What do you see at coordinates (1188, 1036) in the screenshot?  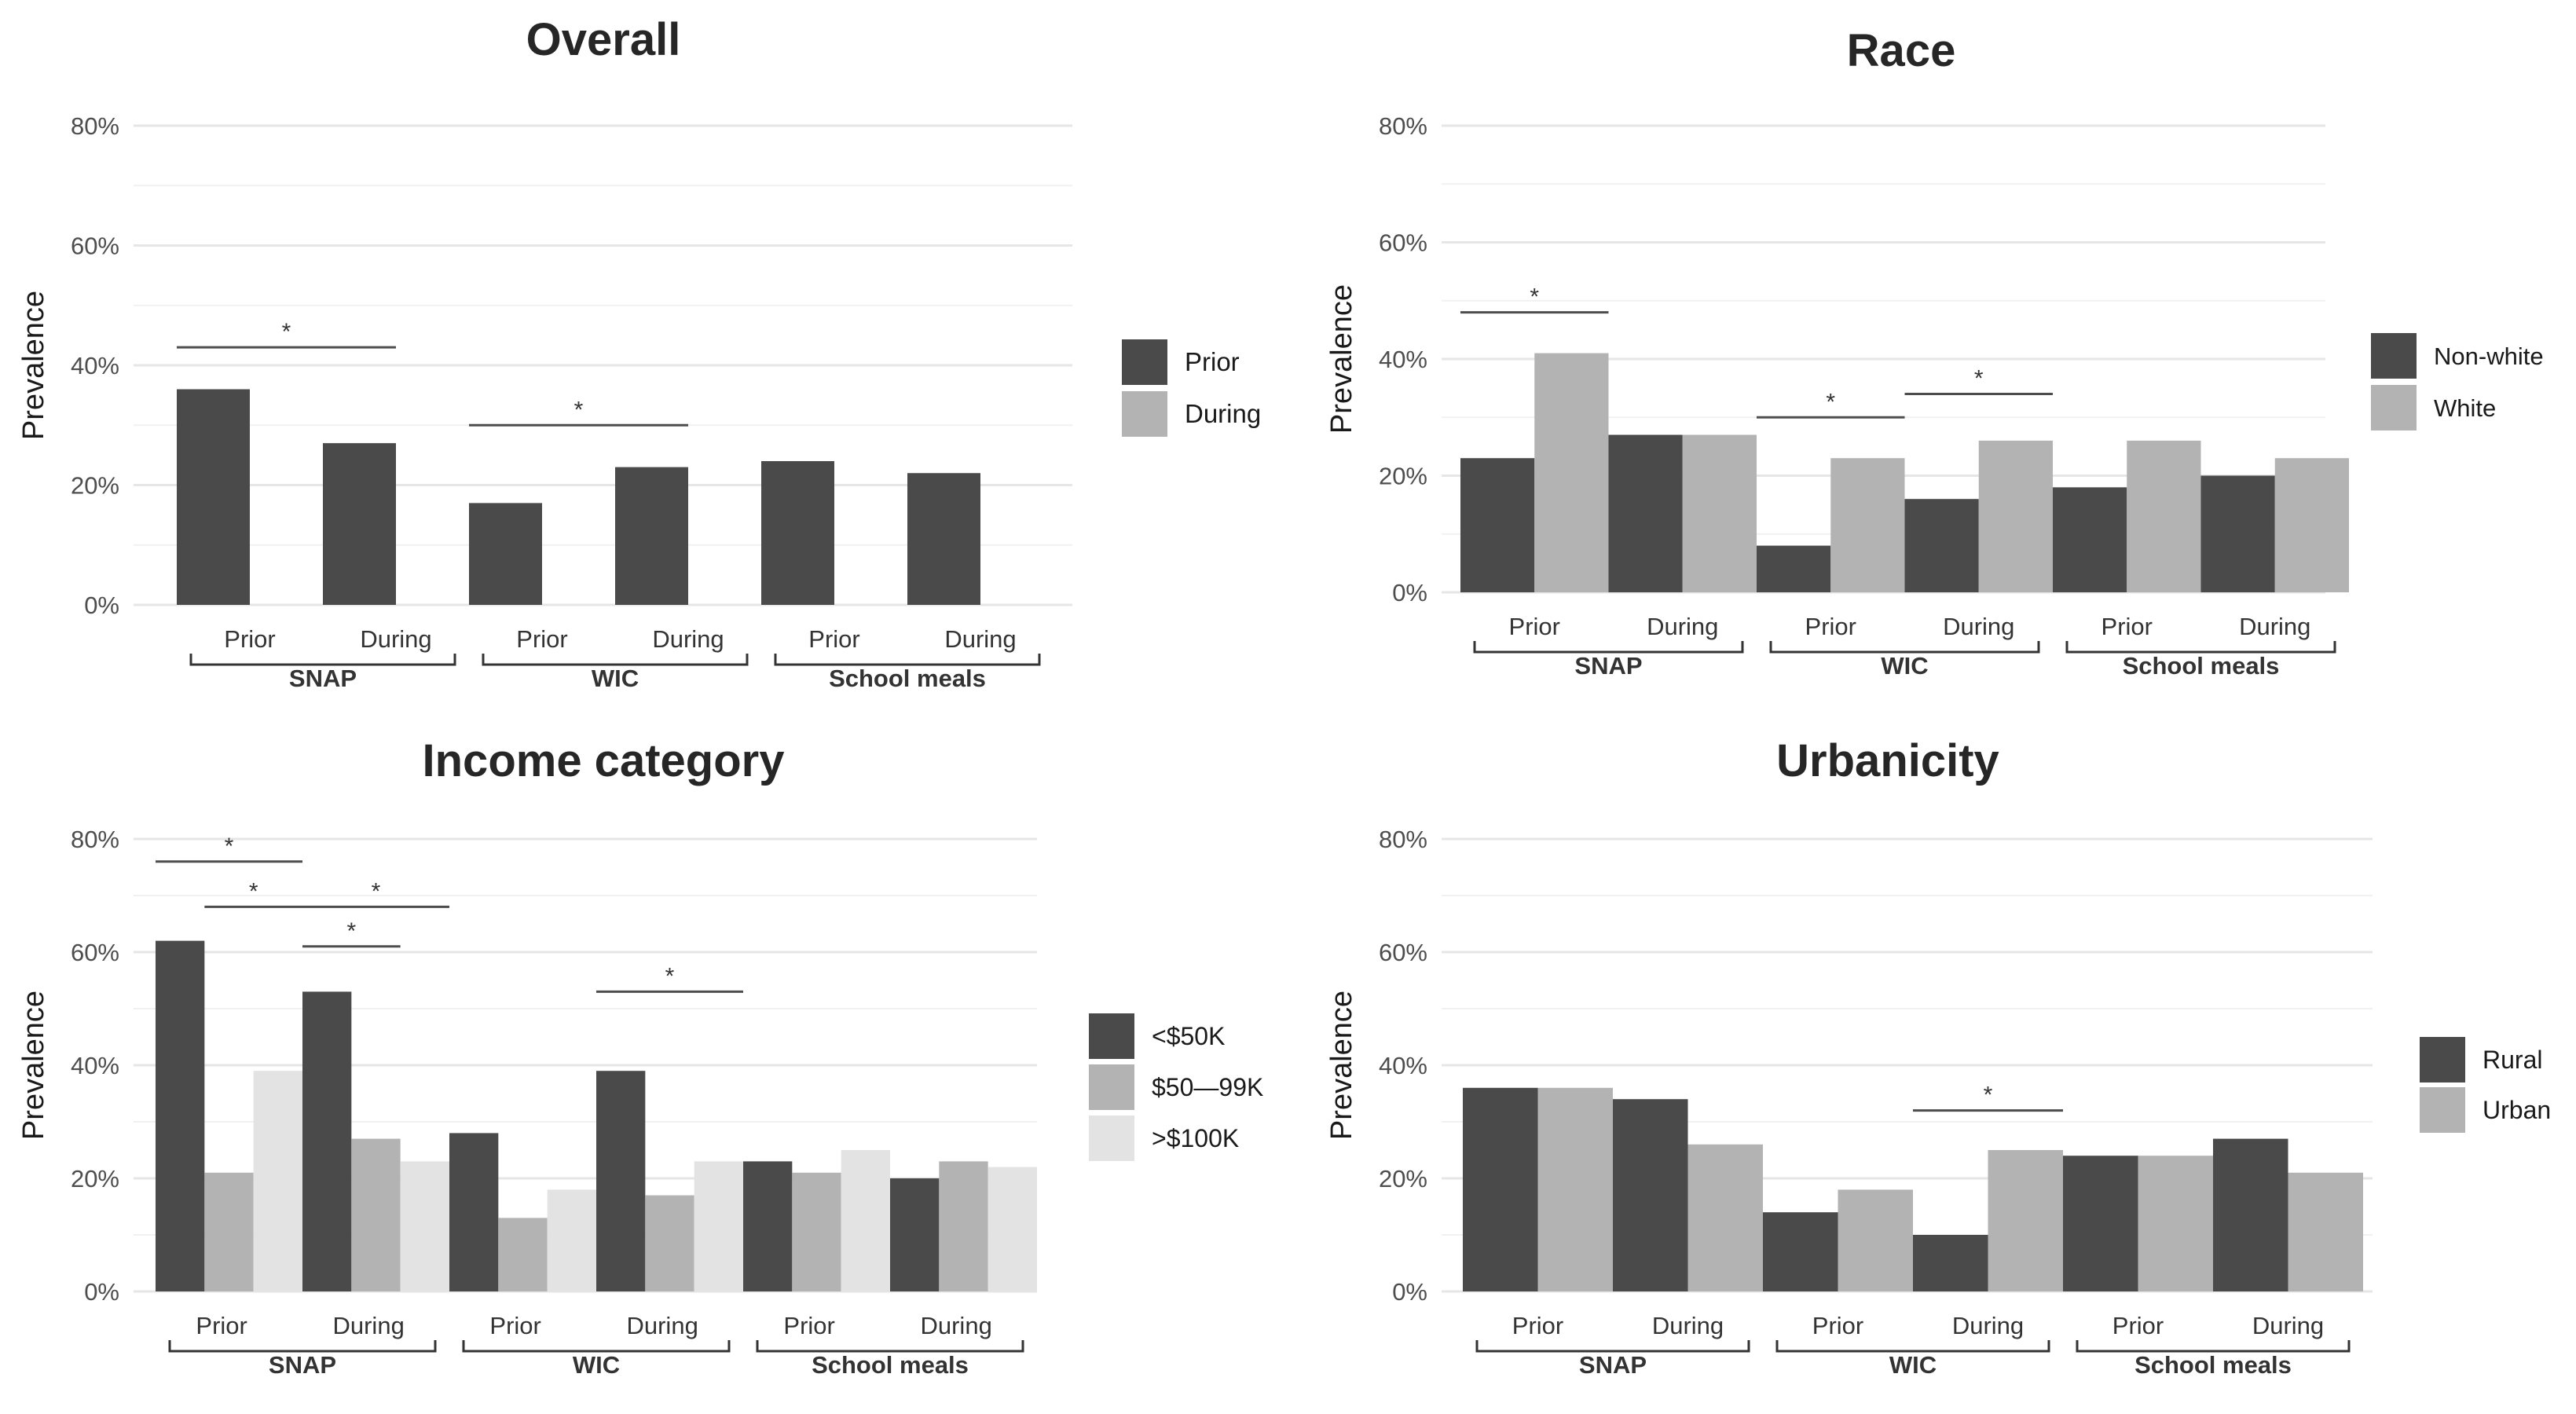 I see `legend-label: <$50K` at bounding box center [1188, 1036].